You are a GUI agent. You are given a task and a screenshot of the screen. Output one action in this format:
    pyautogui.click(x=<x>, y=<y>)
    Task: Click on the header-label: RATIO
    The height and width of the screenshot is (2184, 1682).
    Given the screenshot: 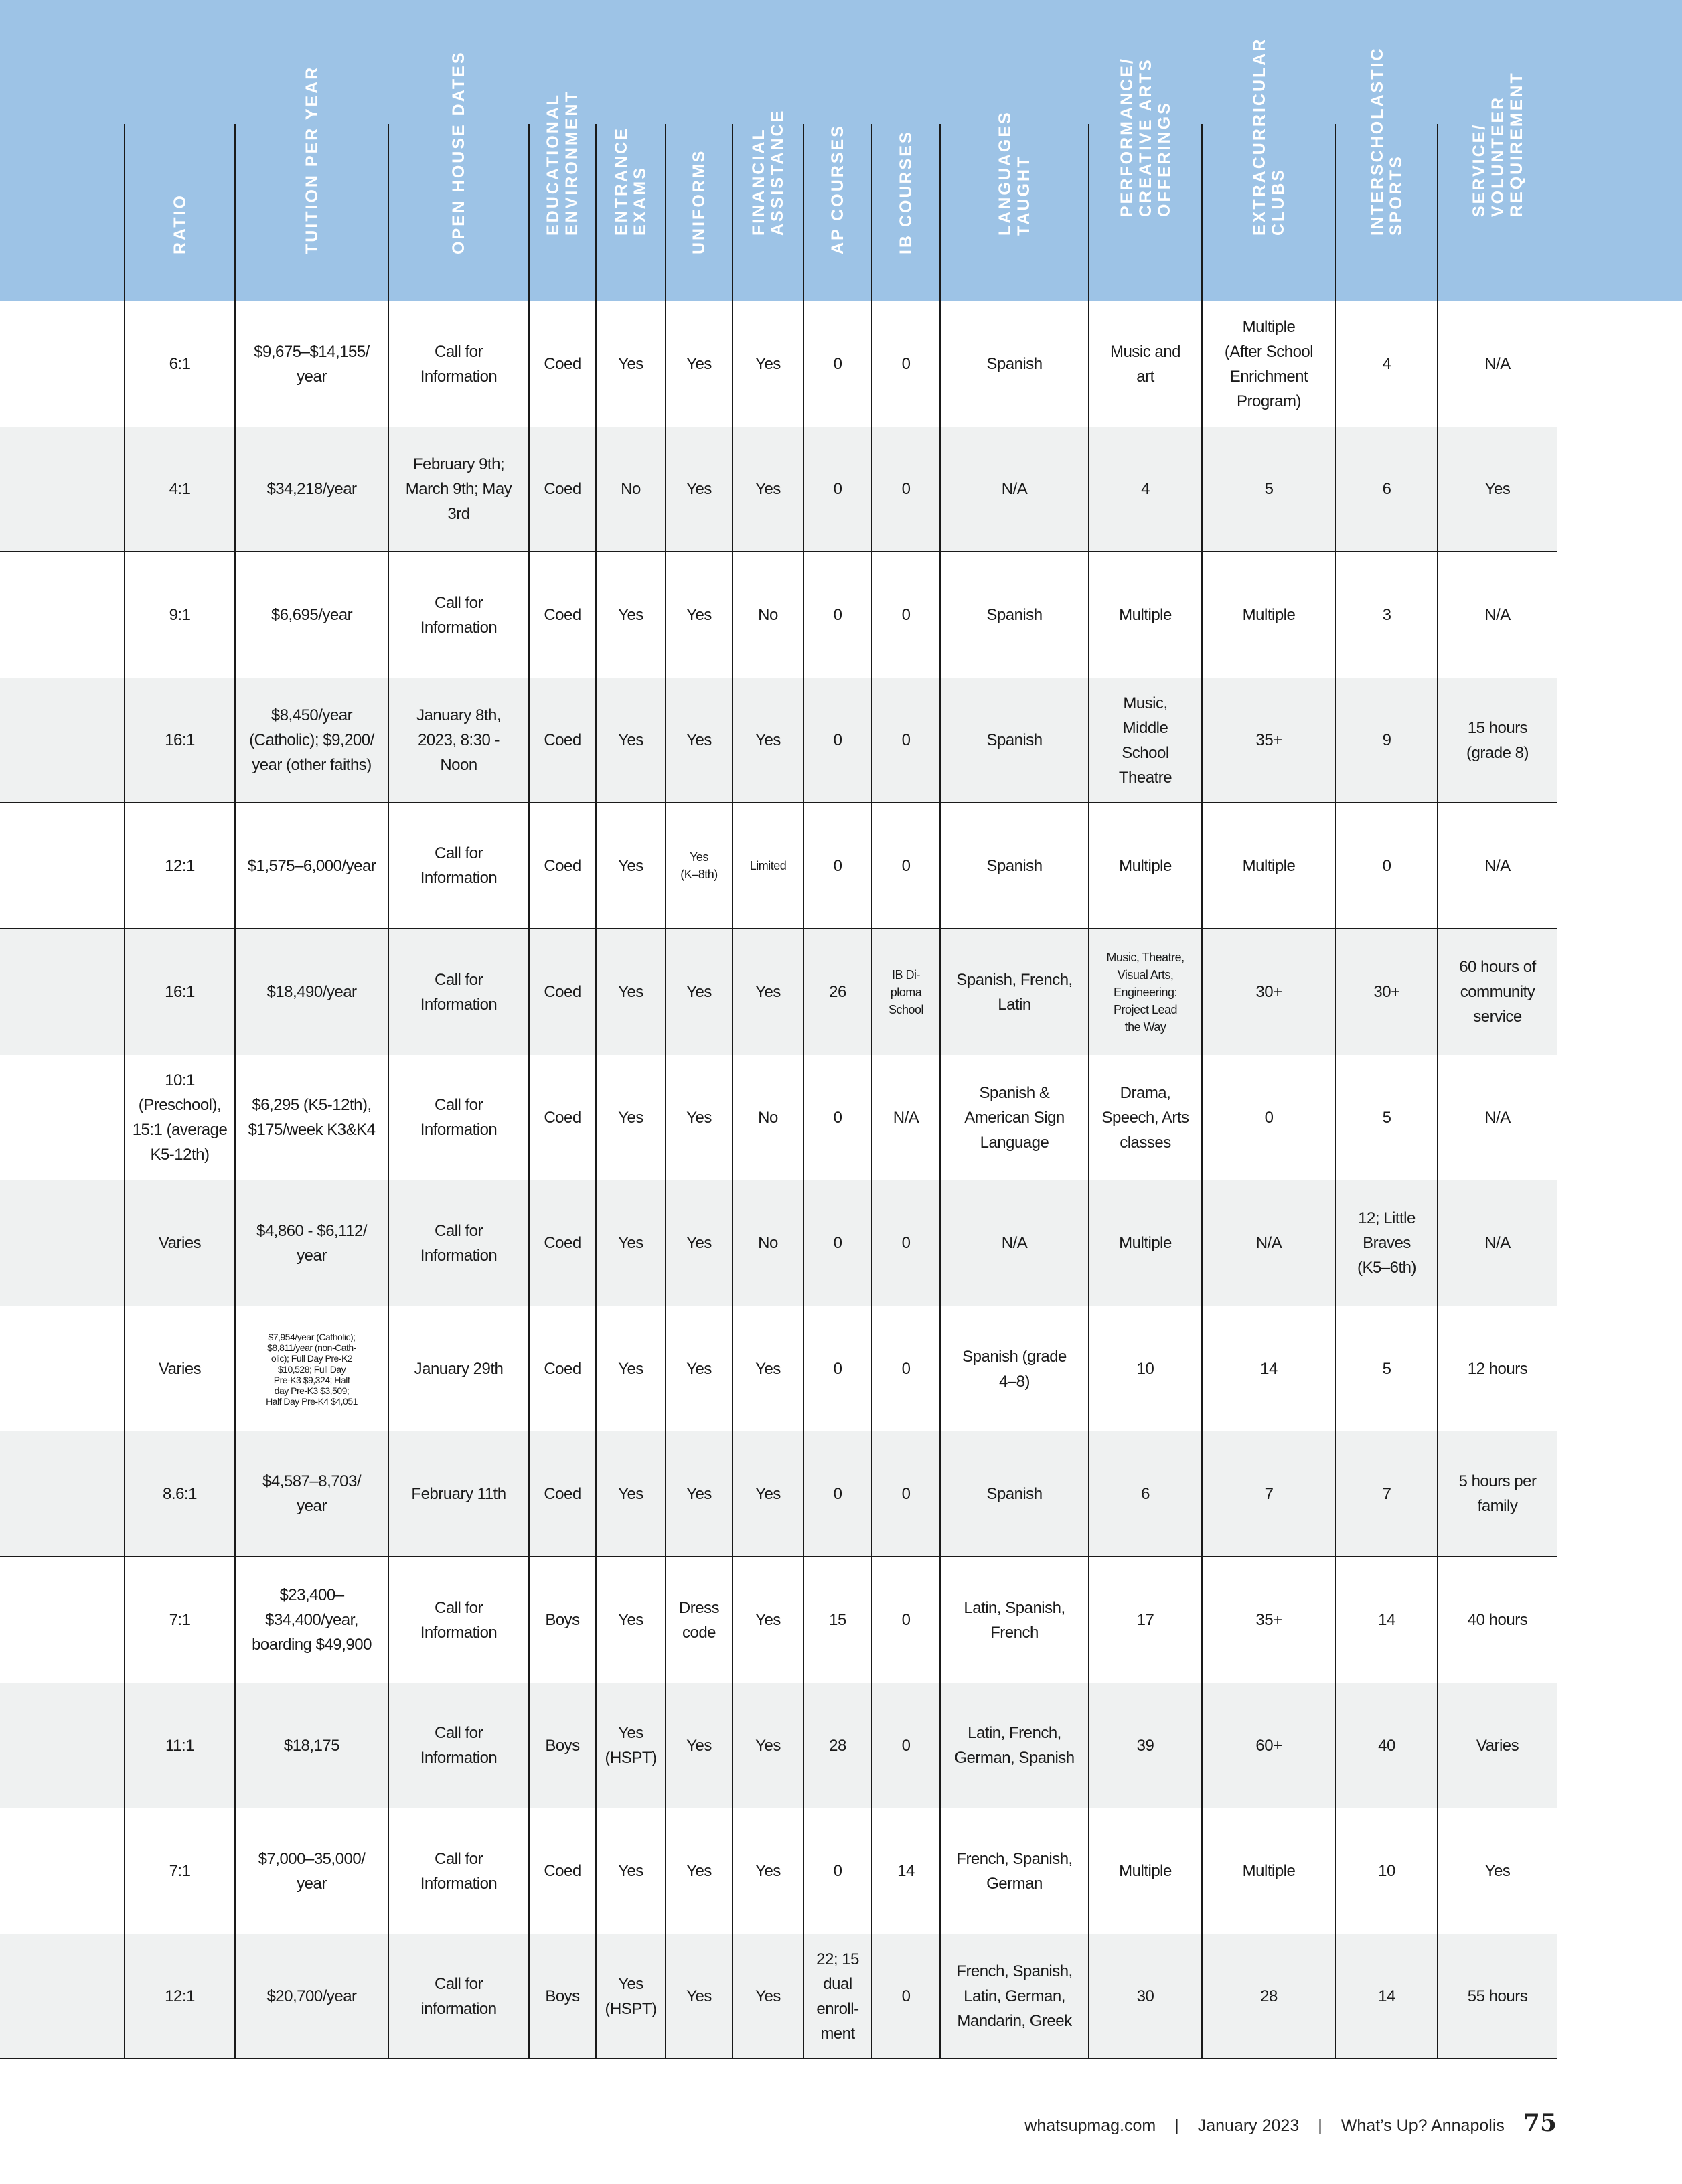 What is the action you would take?
    pyautogui.click(x=179, y=223)
    